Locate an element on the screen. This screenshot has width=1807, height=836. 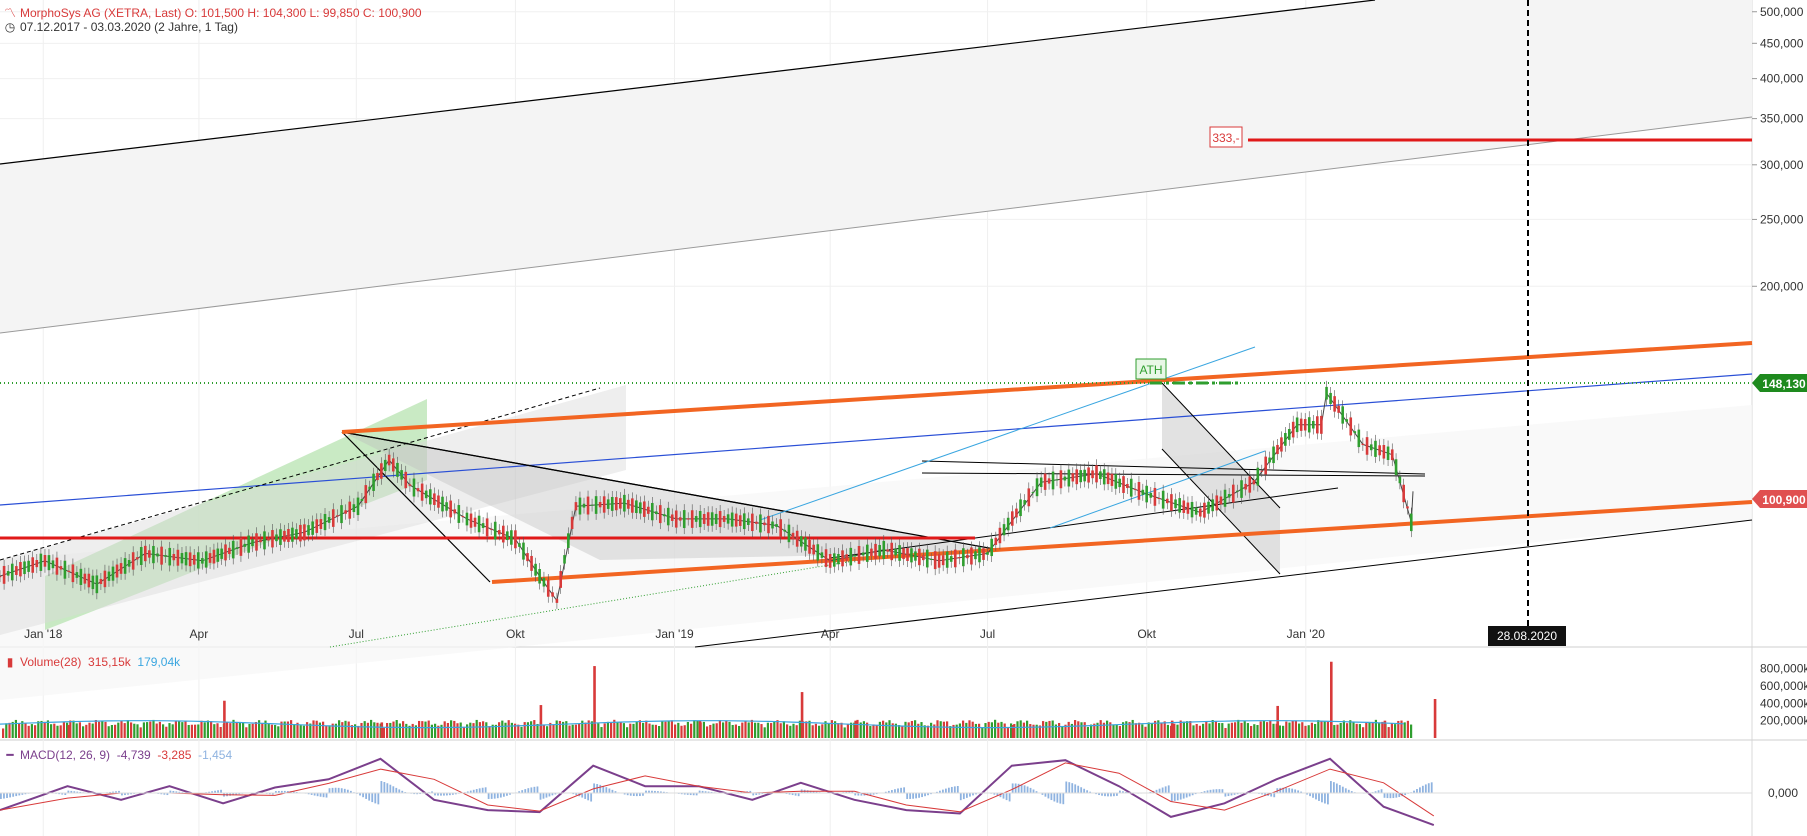
ath-annotation: ATH is located at coordinates (1151, 369).